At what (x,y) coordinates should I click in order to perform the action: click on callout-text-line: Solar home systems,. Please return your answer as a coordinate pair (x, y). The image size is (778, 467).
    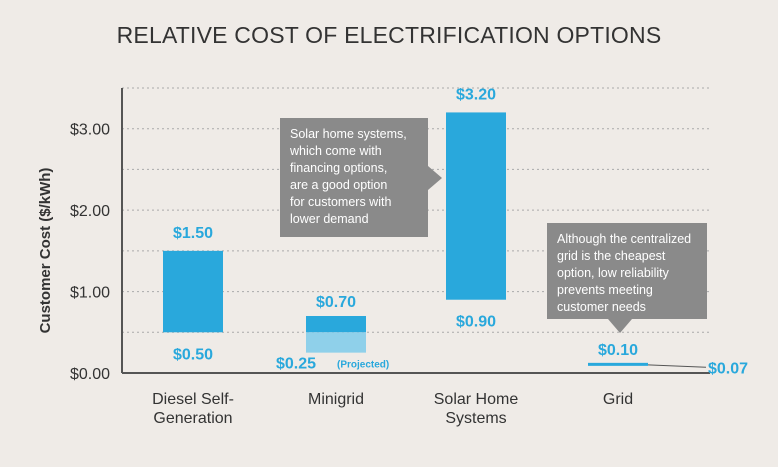
    Looking at the image, I should click on (348, 134).